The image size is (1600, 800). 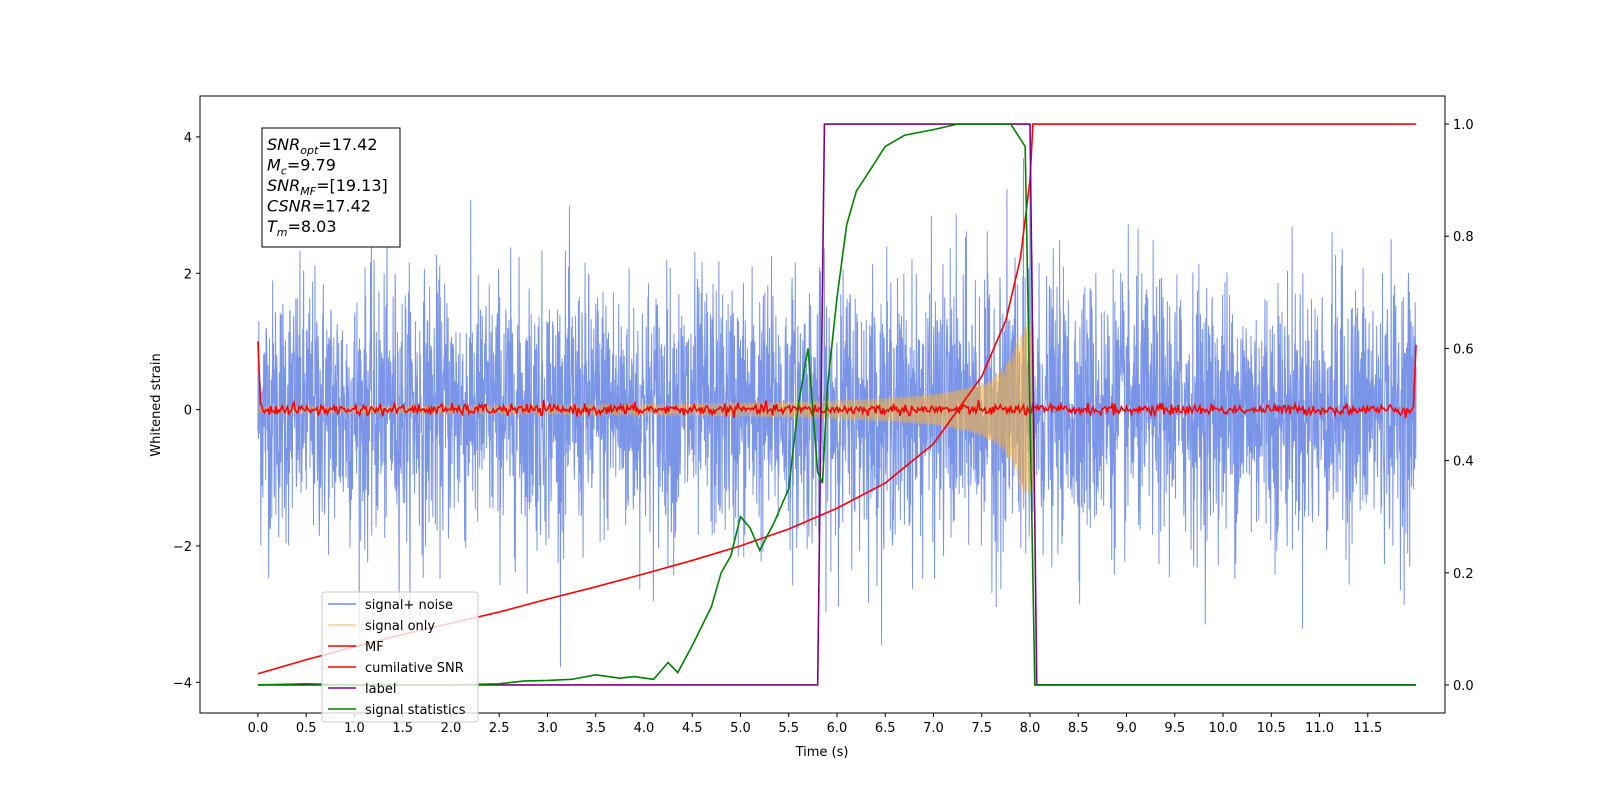 I want to click on y-tick-label: 0, so click(x=188, y=411).